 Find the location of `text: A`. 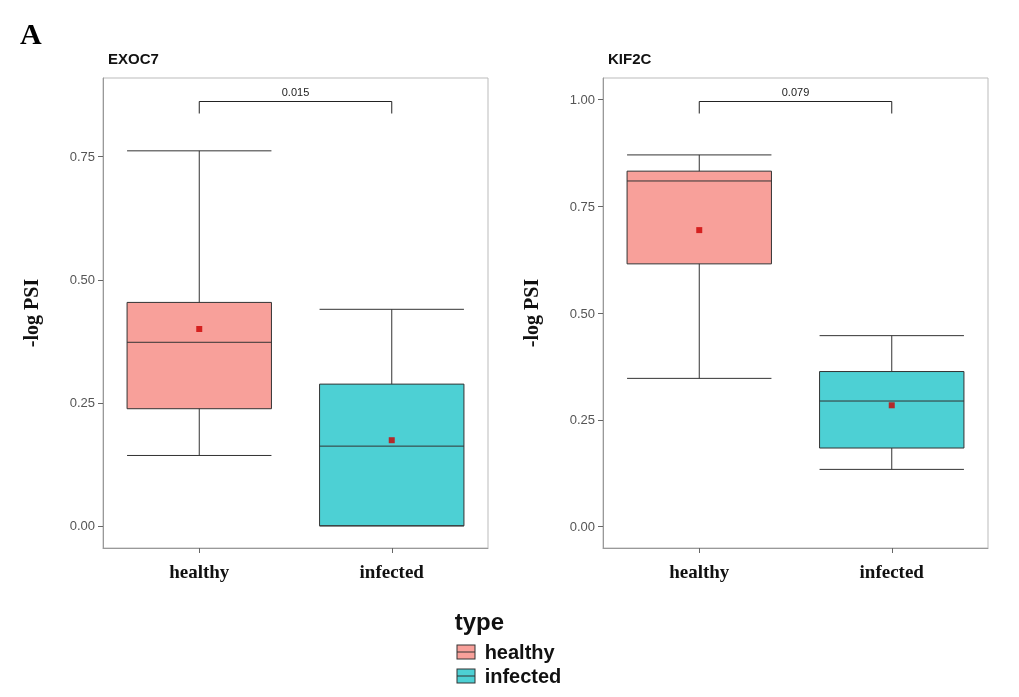

text: A is located at coordinates (31, 33).